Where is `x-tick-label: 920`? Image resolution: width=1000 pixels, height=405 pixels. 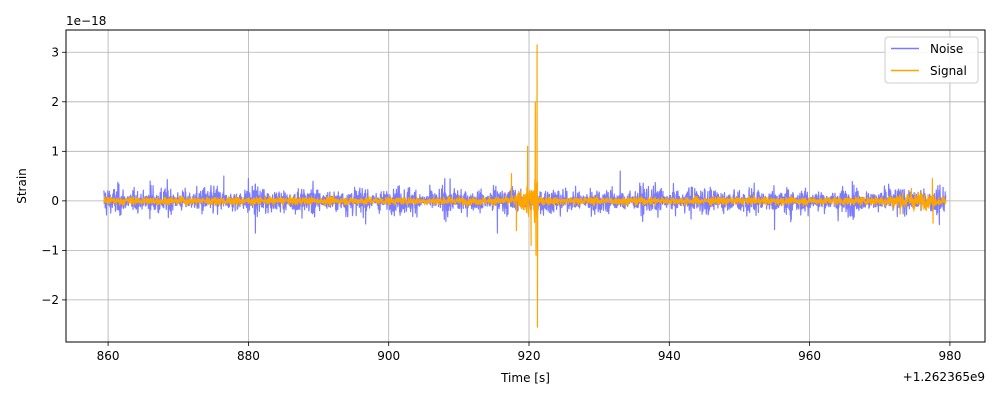 x-tick-label: 920 is located at coordinates (529, 356).